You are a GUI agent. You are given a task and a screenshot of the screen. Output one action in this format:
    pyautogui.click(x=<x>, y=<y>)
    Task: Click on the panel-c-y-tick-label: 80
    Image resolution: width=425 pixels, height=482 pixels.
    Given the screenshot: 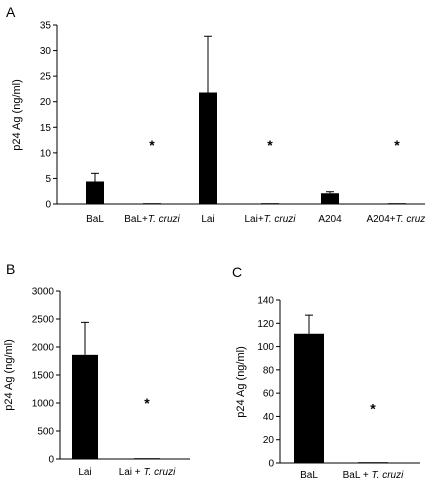 What is the action you would take?
    pyautogui.click(x=269, y=370)
    